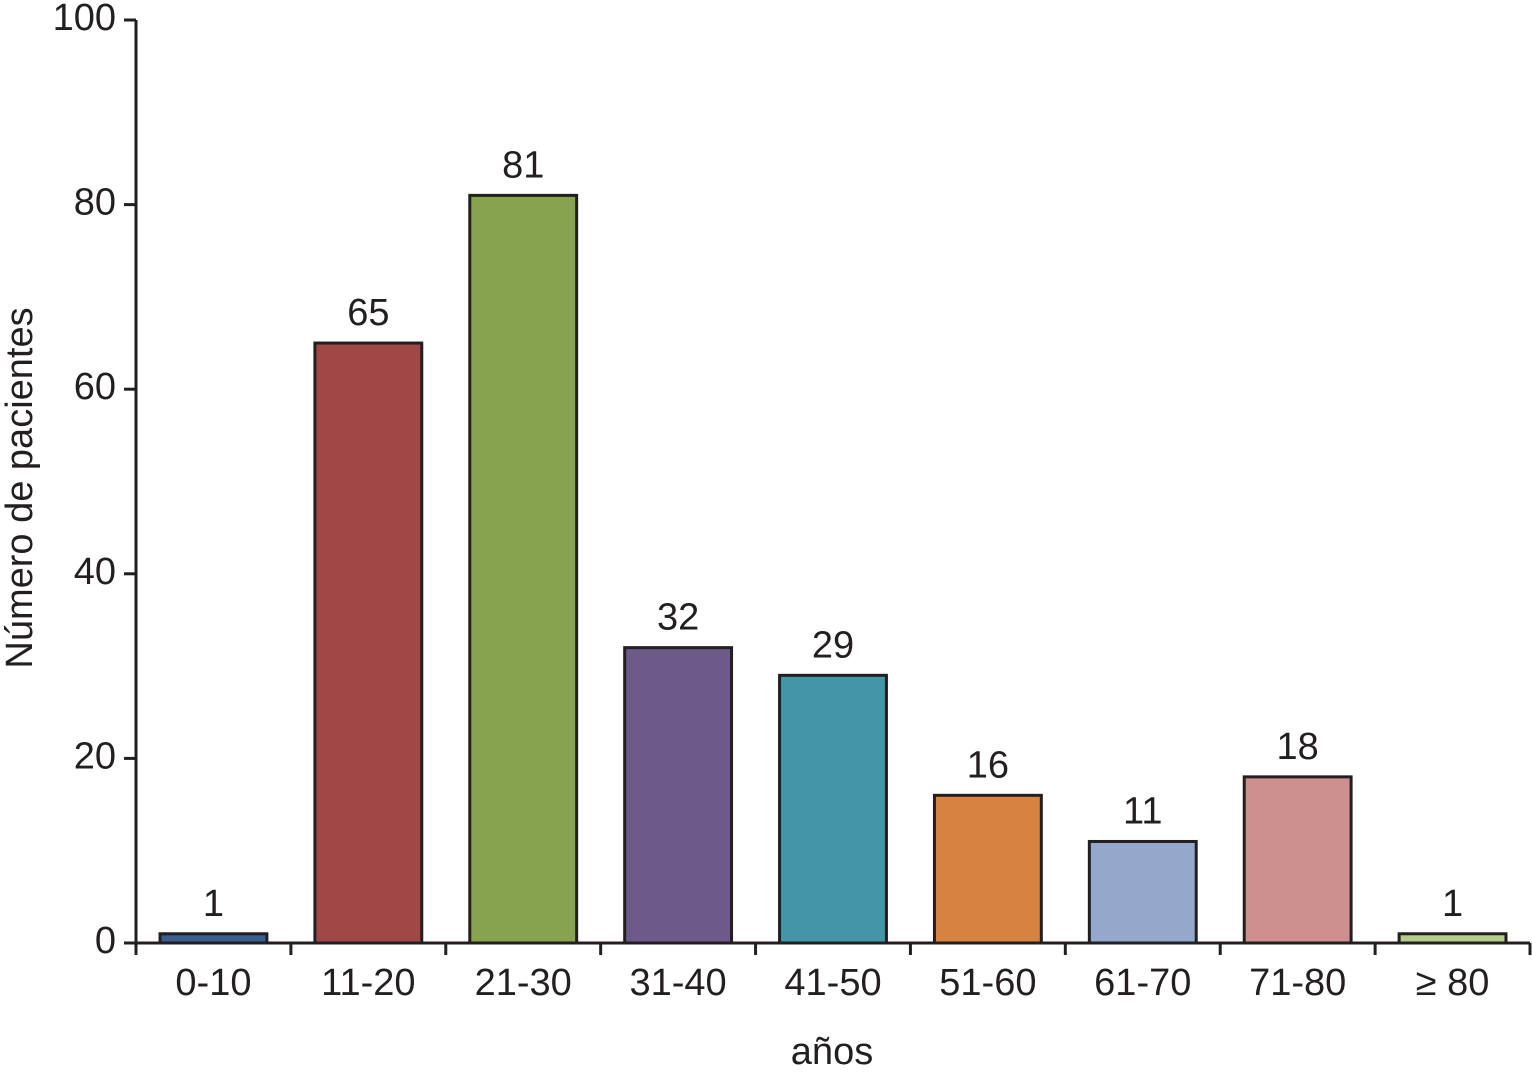  Describe the element at coordinates (1142, 812) in the screenshot. I see `data-label: 11` at that location.